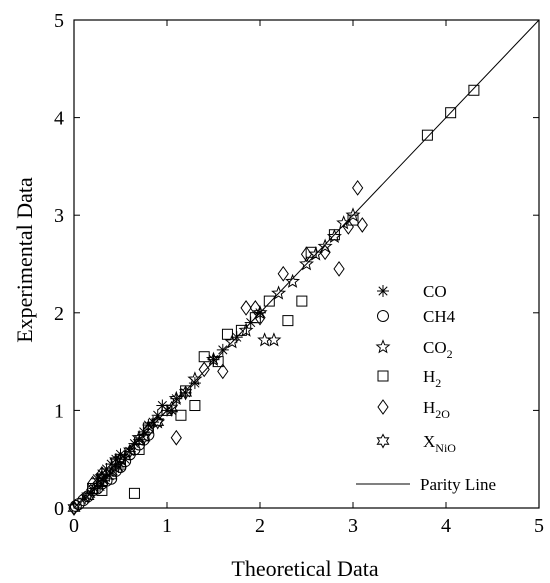  Describe the element at coordinates (436, 409) in the screenshot. I see `legend-label: H2O` at that location.